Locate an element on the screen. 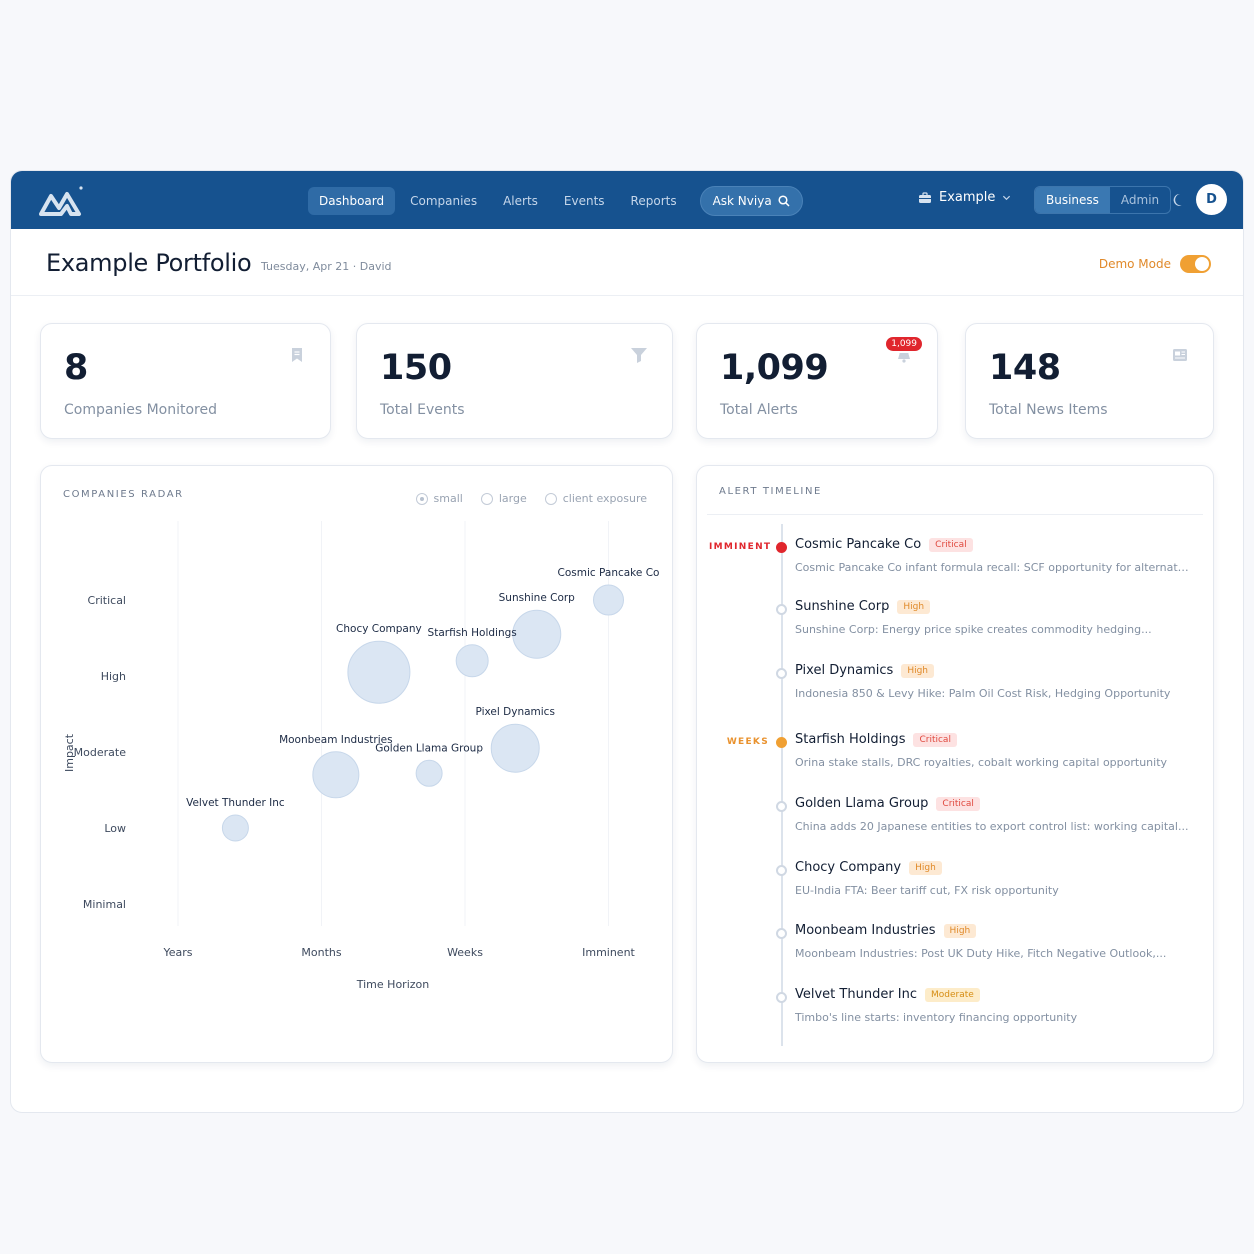 The width and height of the screenshot is (1254, 1254). demo-mode-toggle is located at coordinates (1195, 264).